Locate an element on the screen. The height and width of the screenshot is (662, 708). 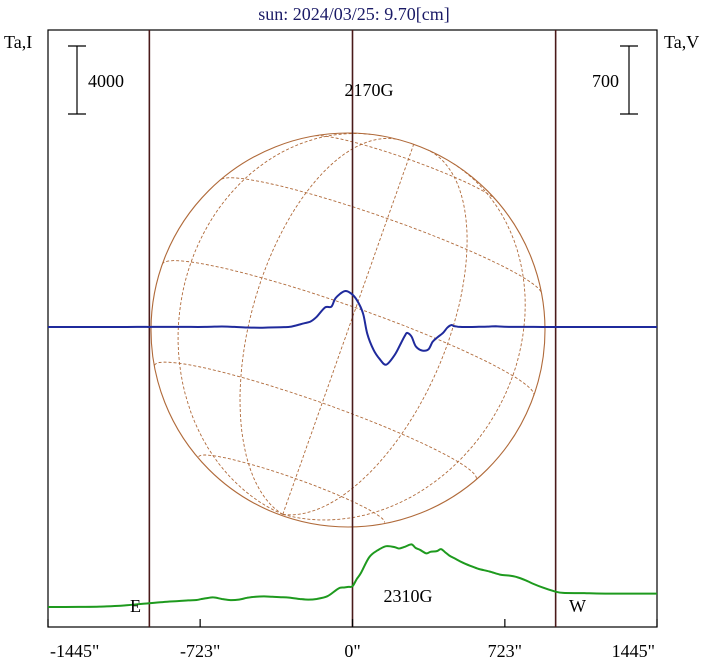
x-tick-label-0: -1445" is located at coordinates (74, 651).